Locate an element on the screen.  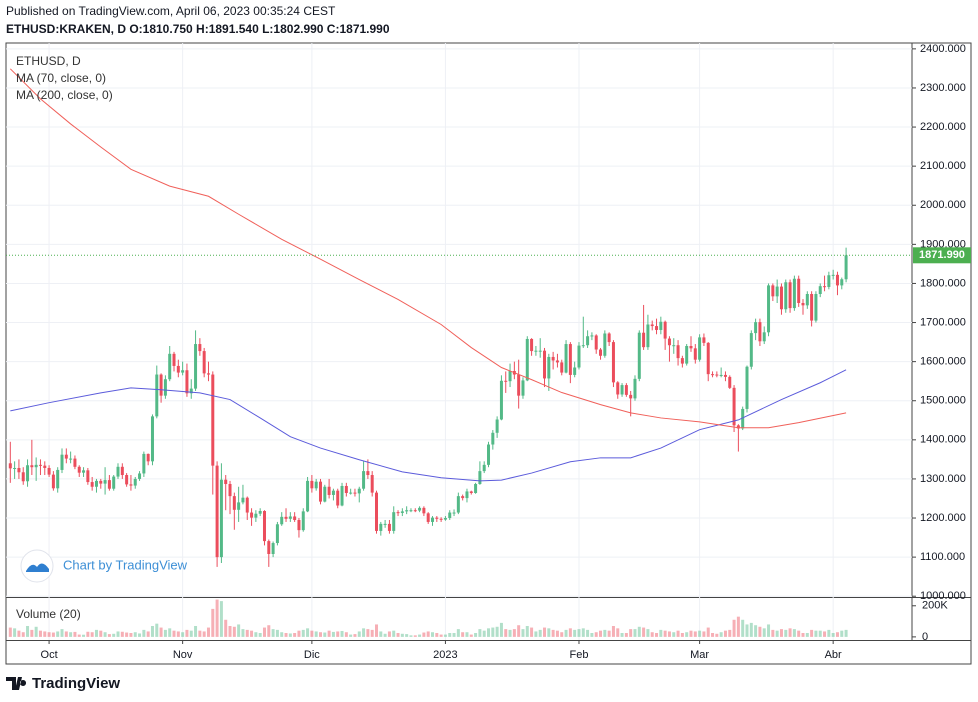
brand-logo is located at coordinates (16, 683).